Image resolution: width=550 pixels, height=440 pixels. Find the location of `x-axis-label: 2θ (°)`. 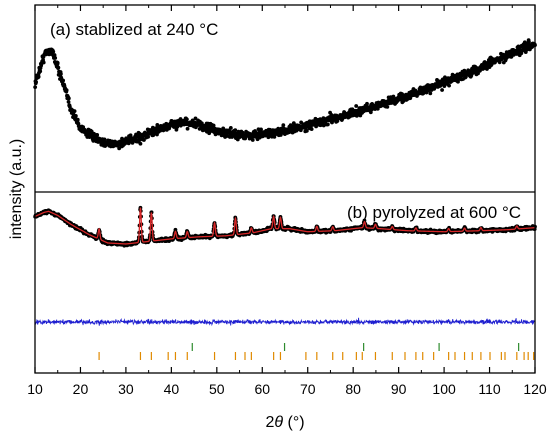

x-axis-label: 2θ (°) is located at coordinates (284, 422).